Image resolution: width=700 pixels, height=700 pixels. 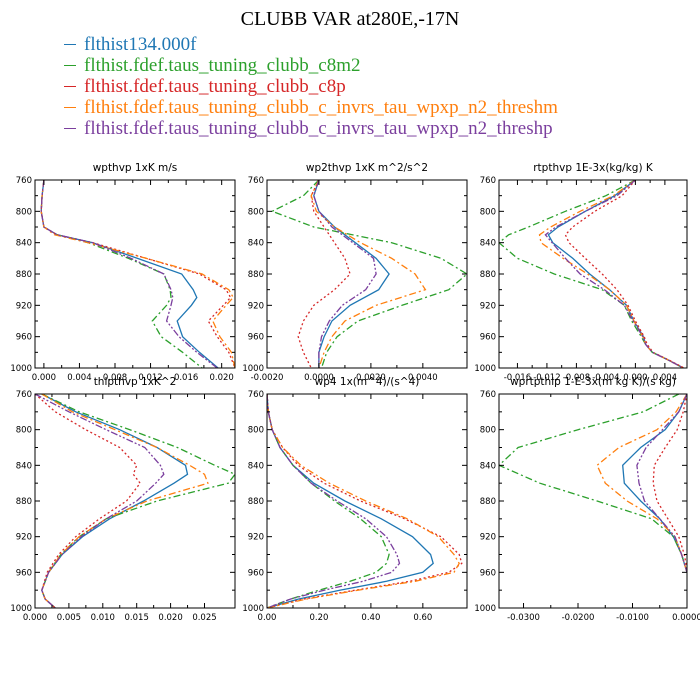 I want to click on x-tick-label: 0.012, so click(x=150, y=378).